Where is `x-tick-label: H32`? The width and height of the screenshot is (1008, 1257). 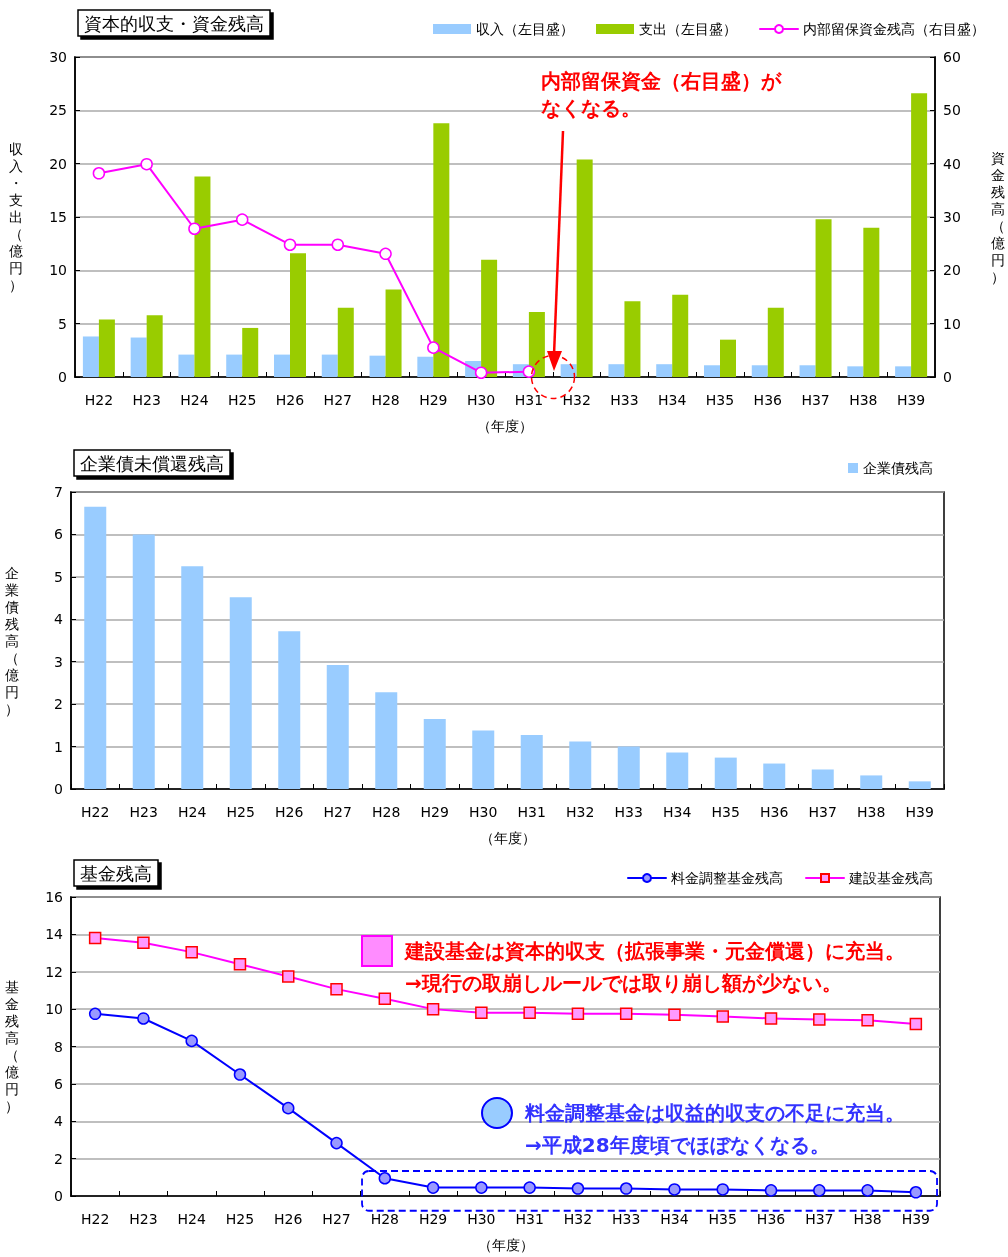
x-tick-label: H32 is located at coordinates (576, 400).